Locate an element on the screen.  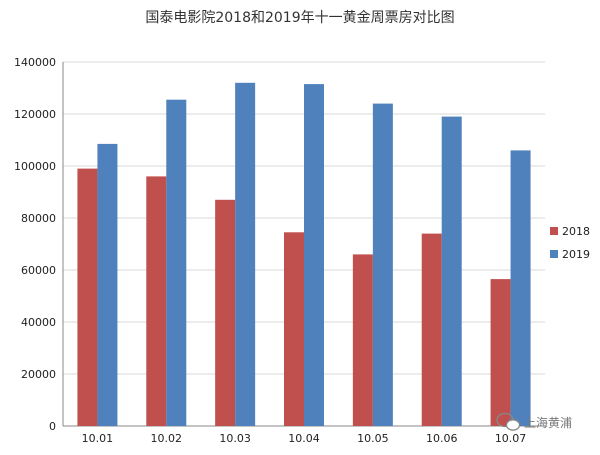
legend-label-2018: 2018 is located at coordinates (576, 231).